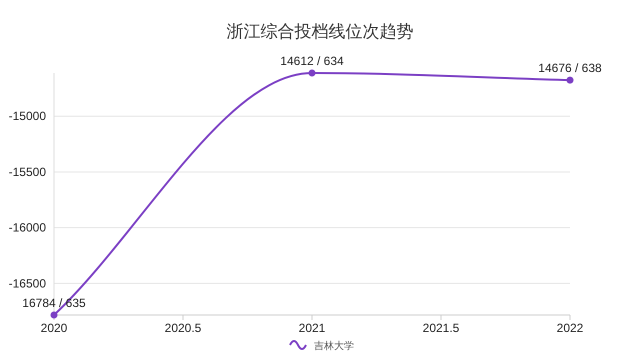 Image resolution: width=640 pixels, height=357 pixels. Describe the element at coordinates (27, 283) in the screenshot. I see `y-tick-label: -16500` at that location.